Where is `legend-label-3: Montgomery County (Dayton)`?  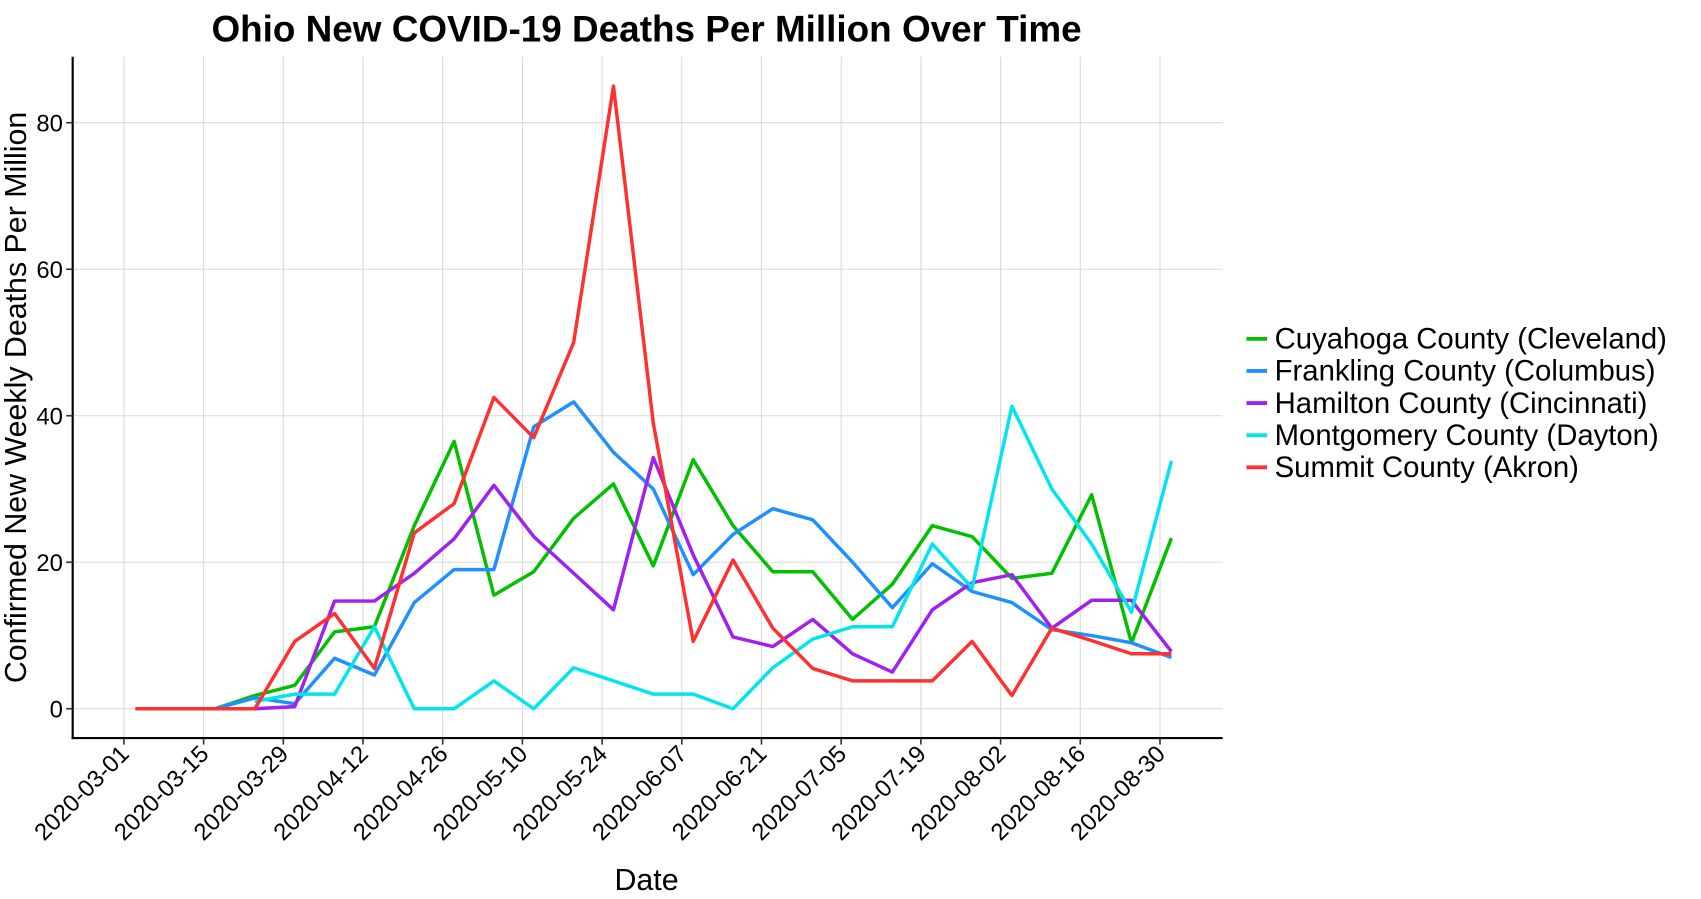
legend-label-3: Montgomery County (Dayton) is located at coordinates (1467, 435).